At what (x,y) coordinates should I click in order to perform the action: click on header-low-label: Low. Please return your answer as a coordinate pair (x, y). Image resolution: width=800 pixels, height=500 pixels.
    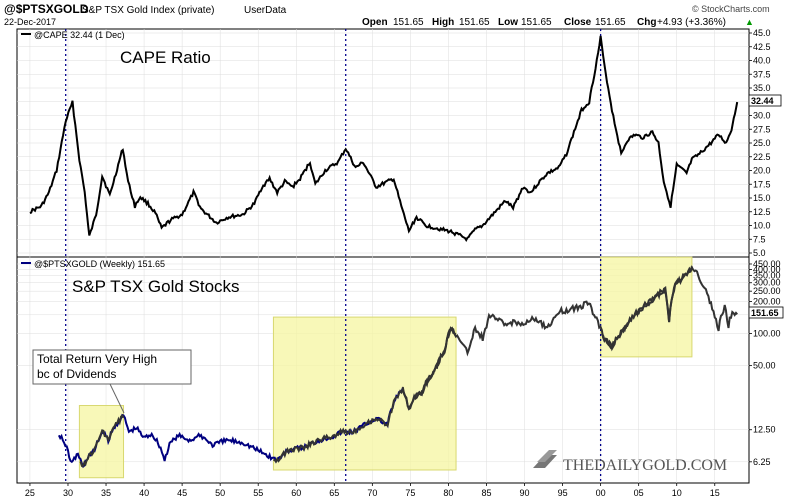
    Looking at the image, I should click on (508, 22).